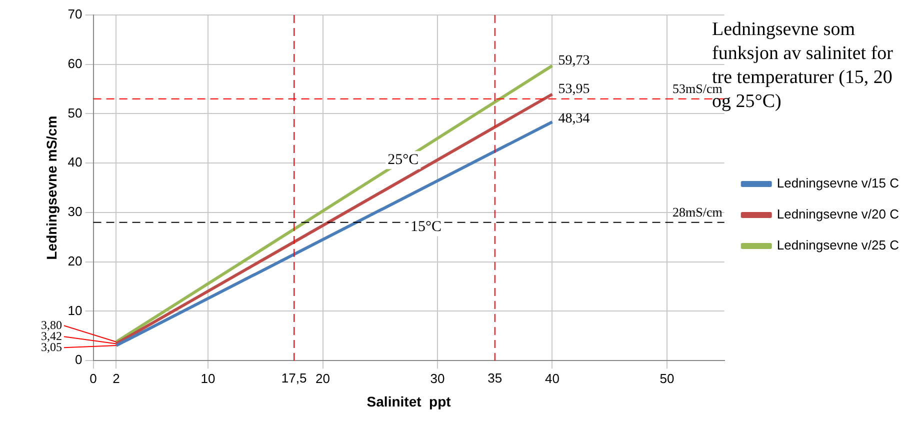  What do you see at coordinates (75, 162) in the screenshot?
I see `y-tick-label: 40` at bounding box center [75, 162].